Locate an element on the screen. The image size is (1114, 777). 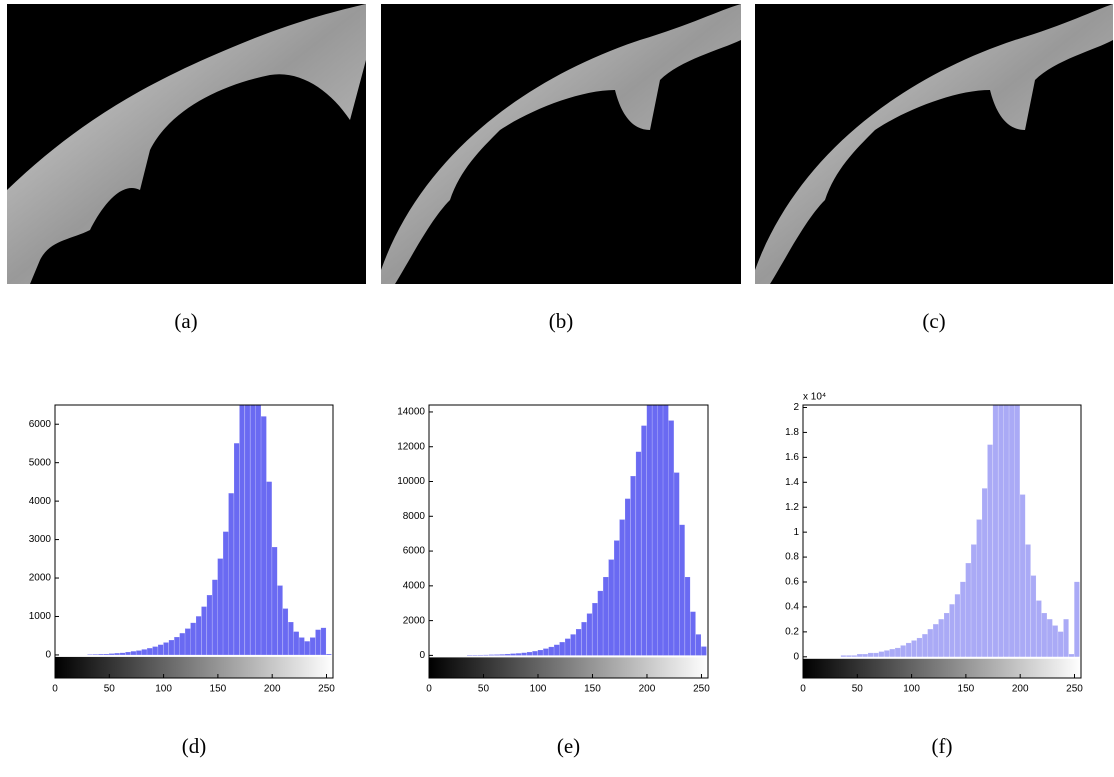
x-tick-label: 50 is located at coordinates (858, 689).